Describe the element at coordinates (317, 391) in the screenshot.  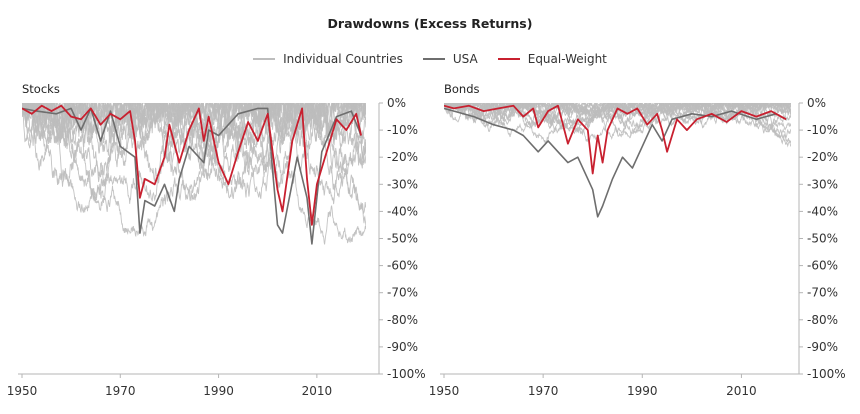
I see `x-tick-label-stocks: 2010` at that location.